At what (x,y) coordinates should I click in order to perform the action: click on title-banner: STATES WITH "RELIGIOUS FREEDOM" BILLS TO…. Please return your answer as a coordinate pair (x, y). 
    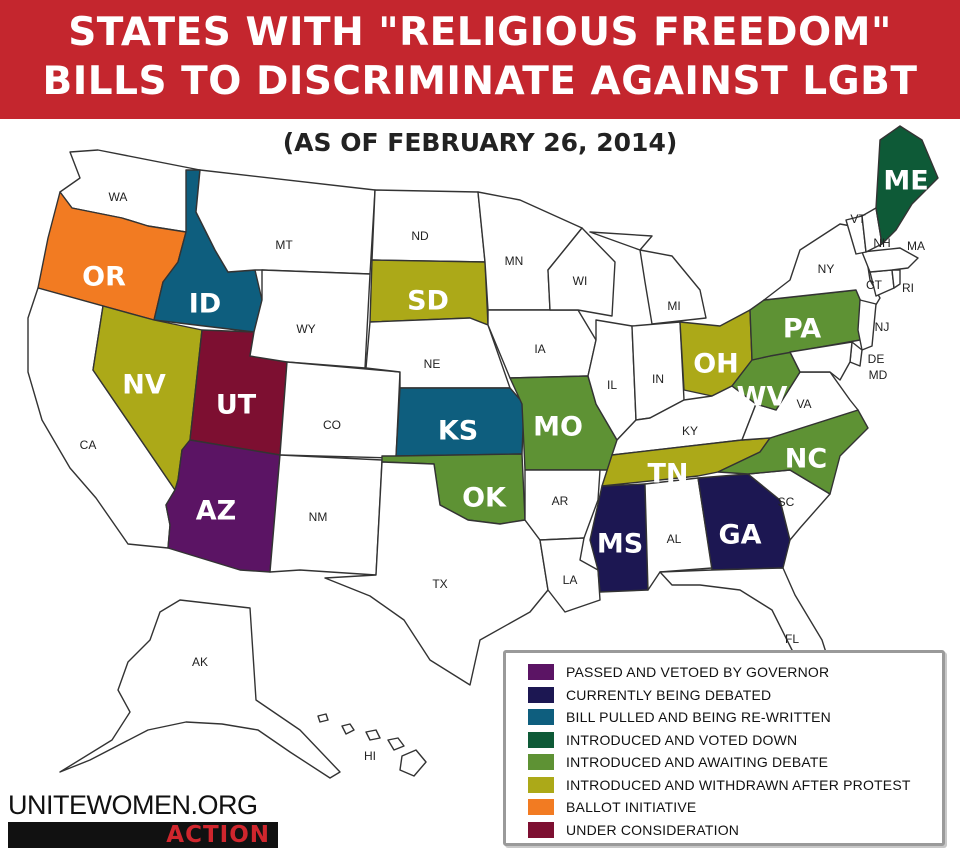
    Looking at the image, I should click on (480, 59).